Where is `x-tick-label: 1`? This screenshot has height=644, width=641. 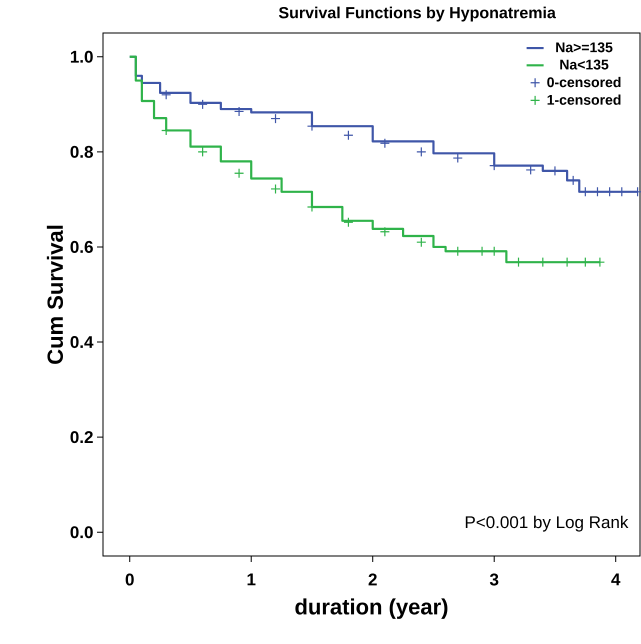
x-tick-label: 1 is located at coordinates (252, 580).